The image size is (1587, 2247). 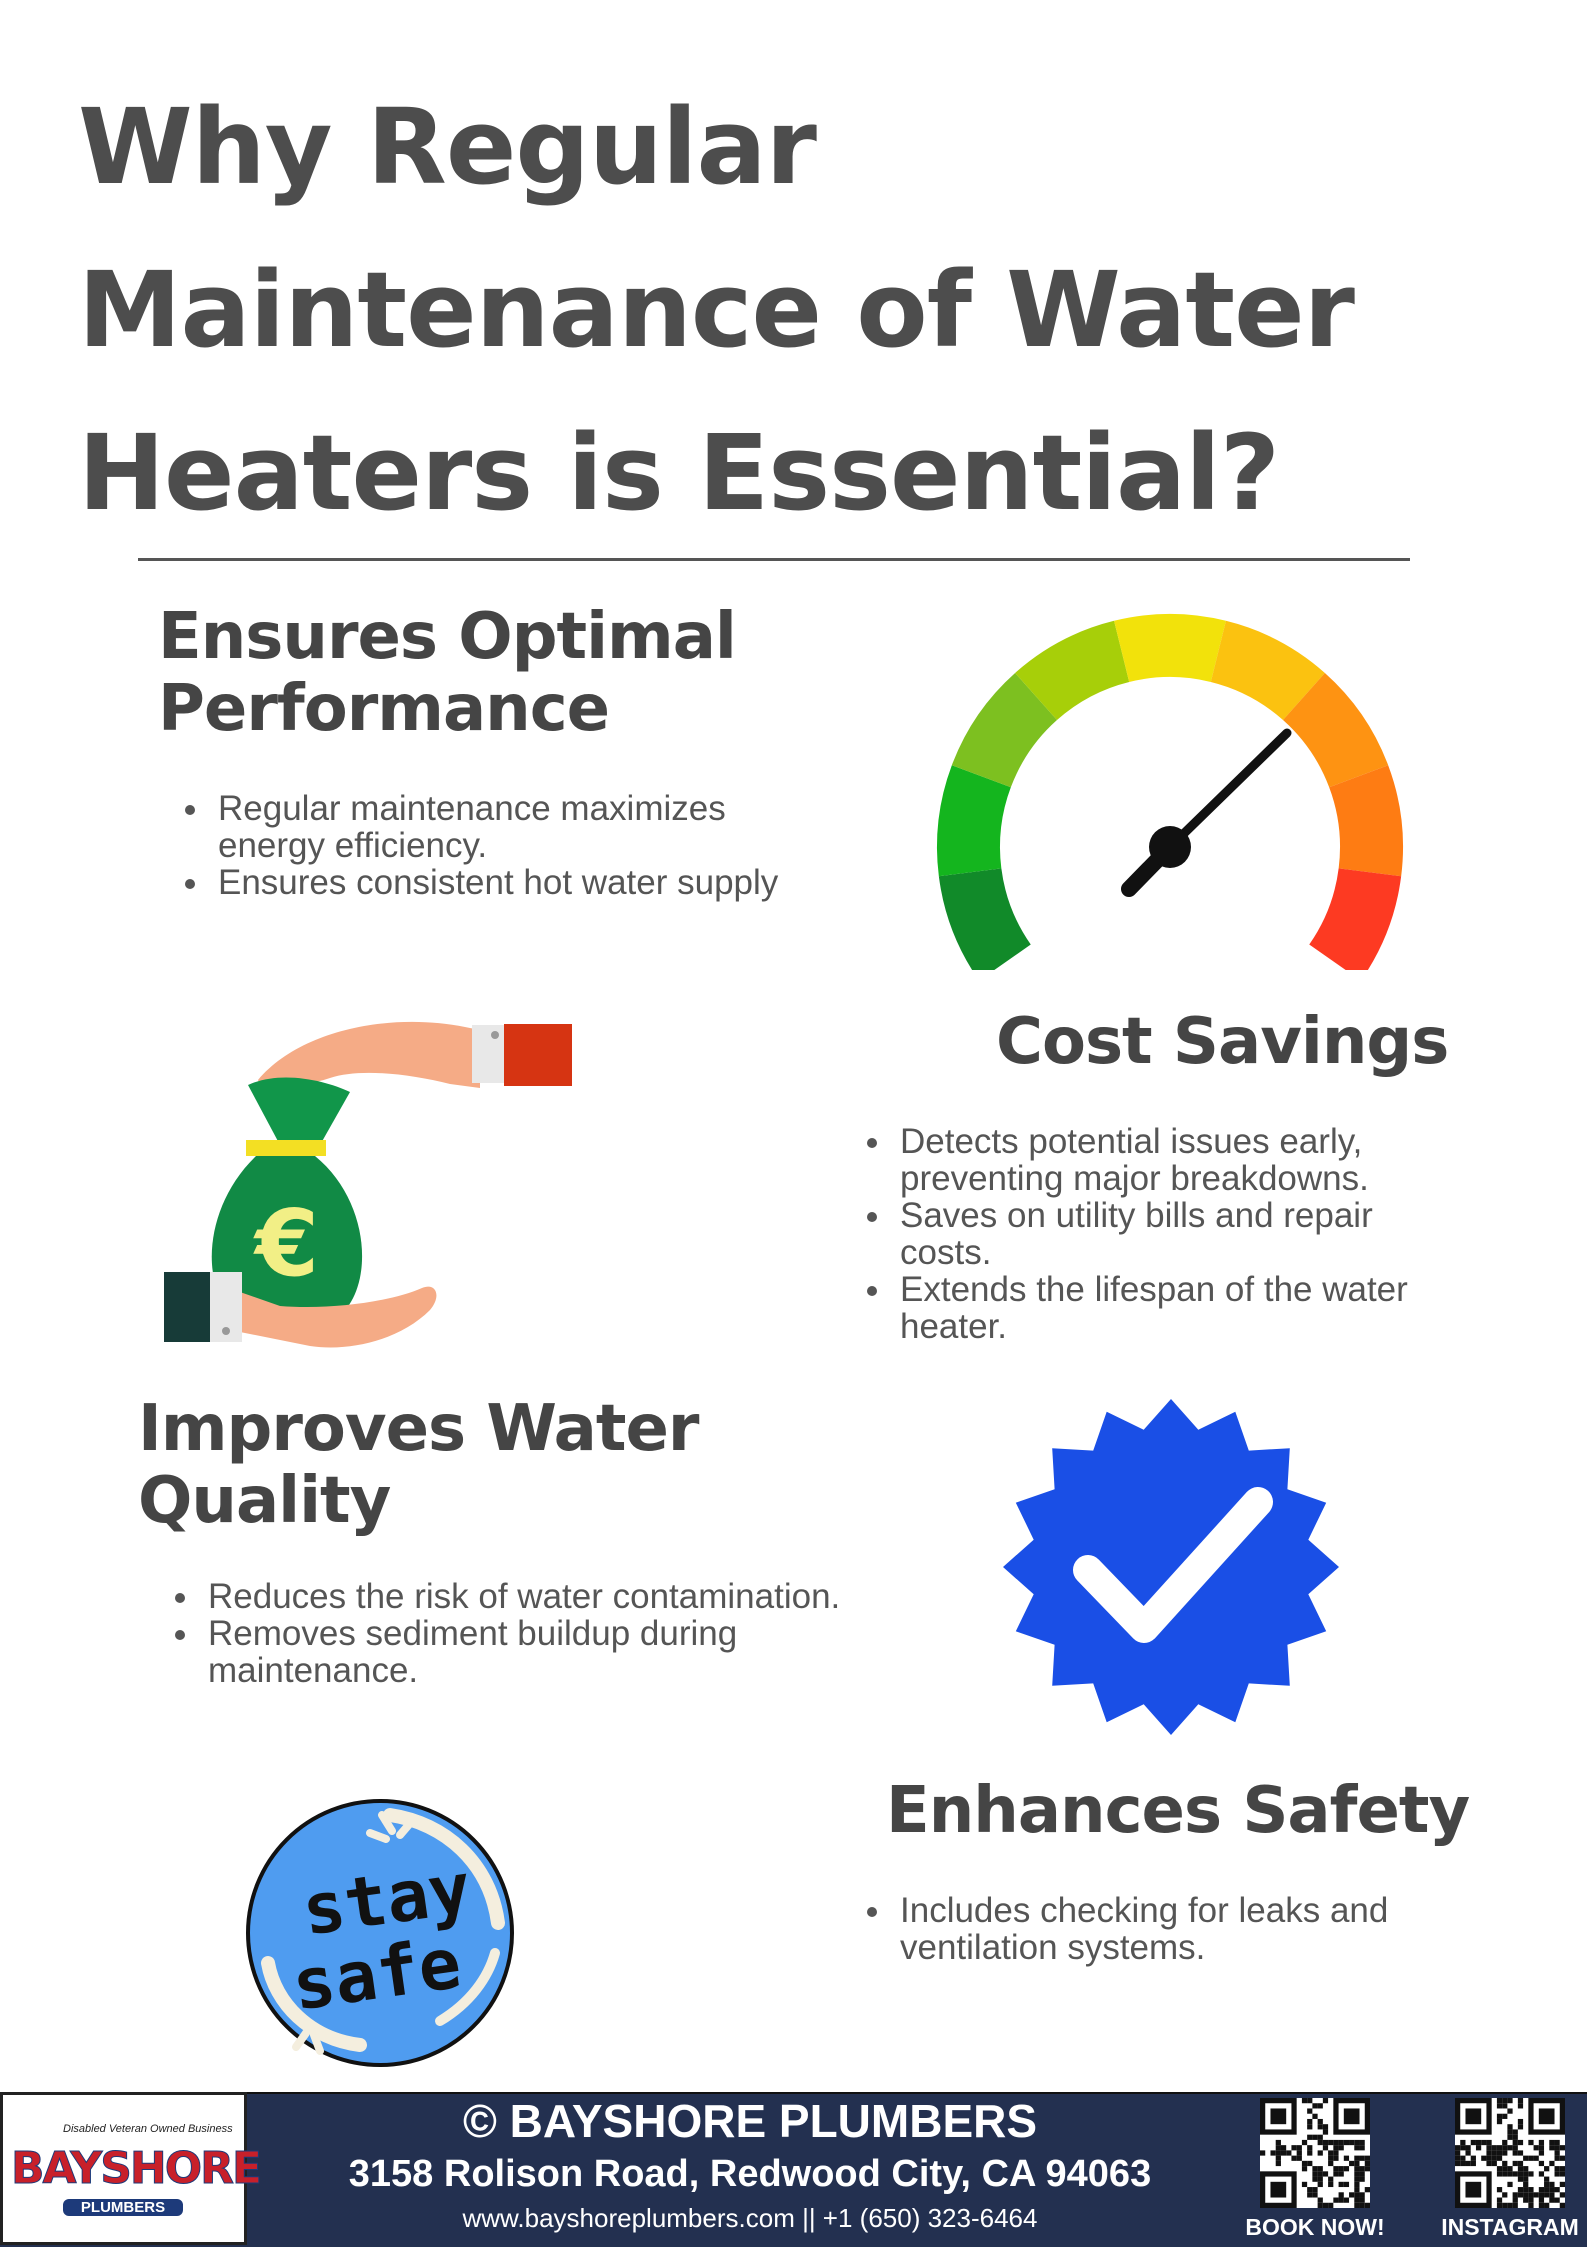 What do you see at coordinates (148, 2129) in the screenshot?
I see `logo-tagline: Disabled Veteran Owned Business` at bounding box center [148, 2129].